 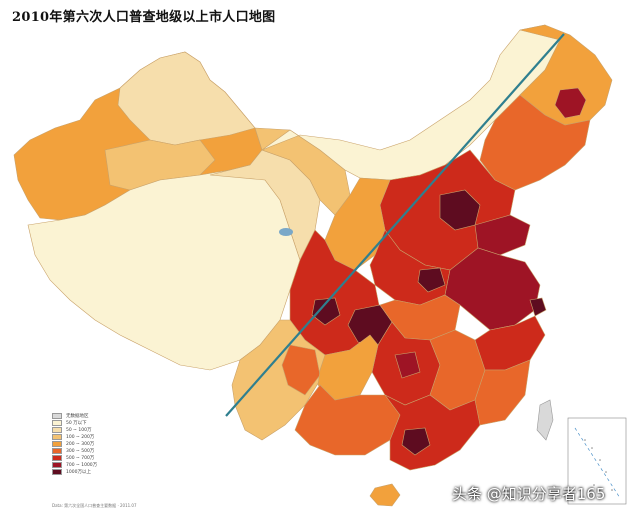 I want to click on inset-dash-line, so click(x=597, y=463).